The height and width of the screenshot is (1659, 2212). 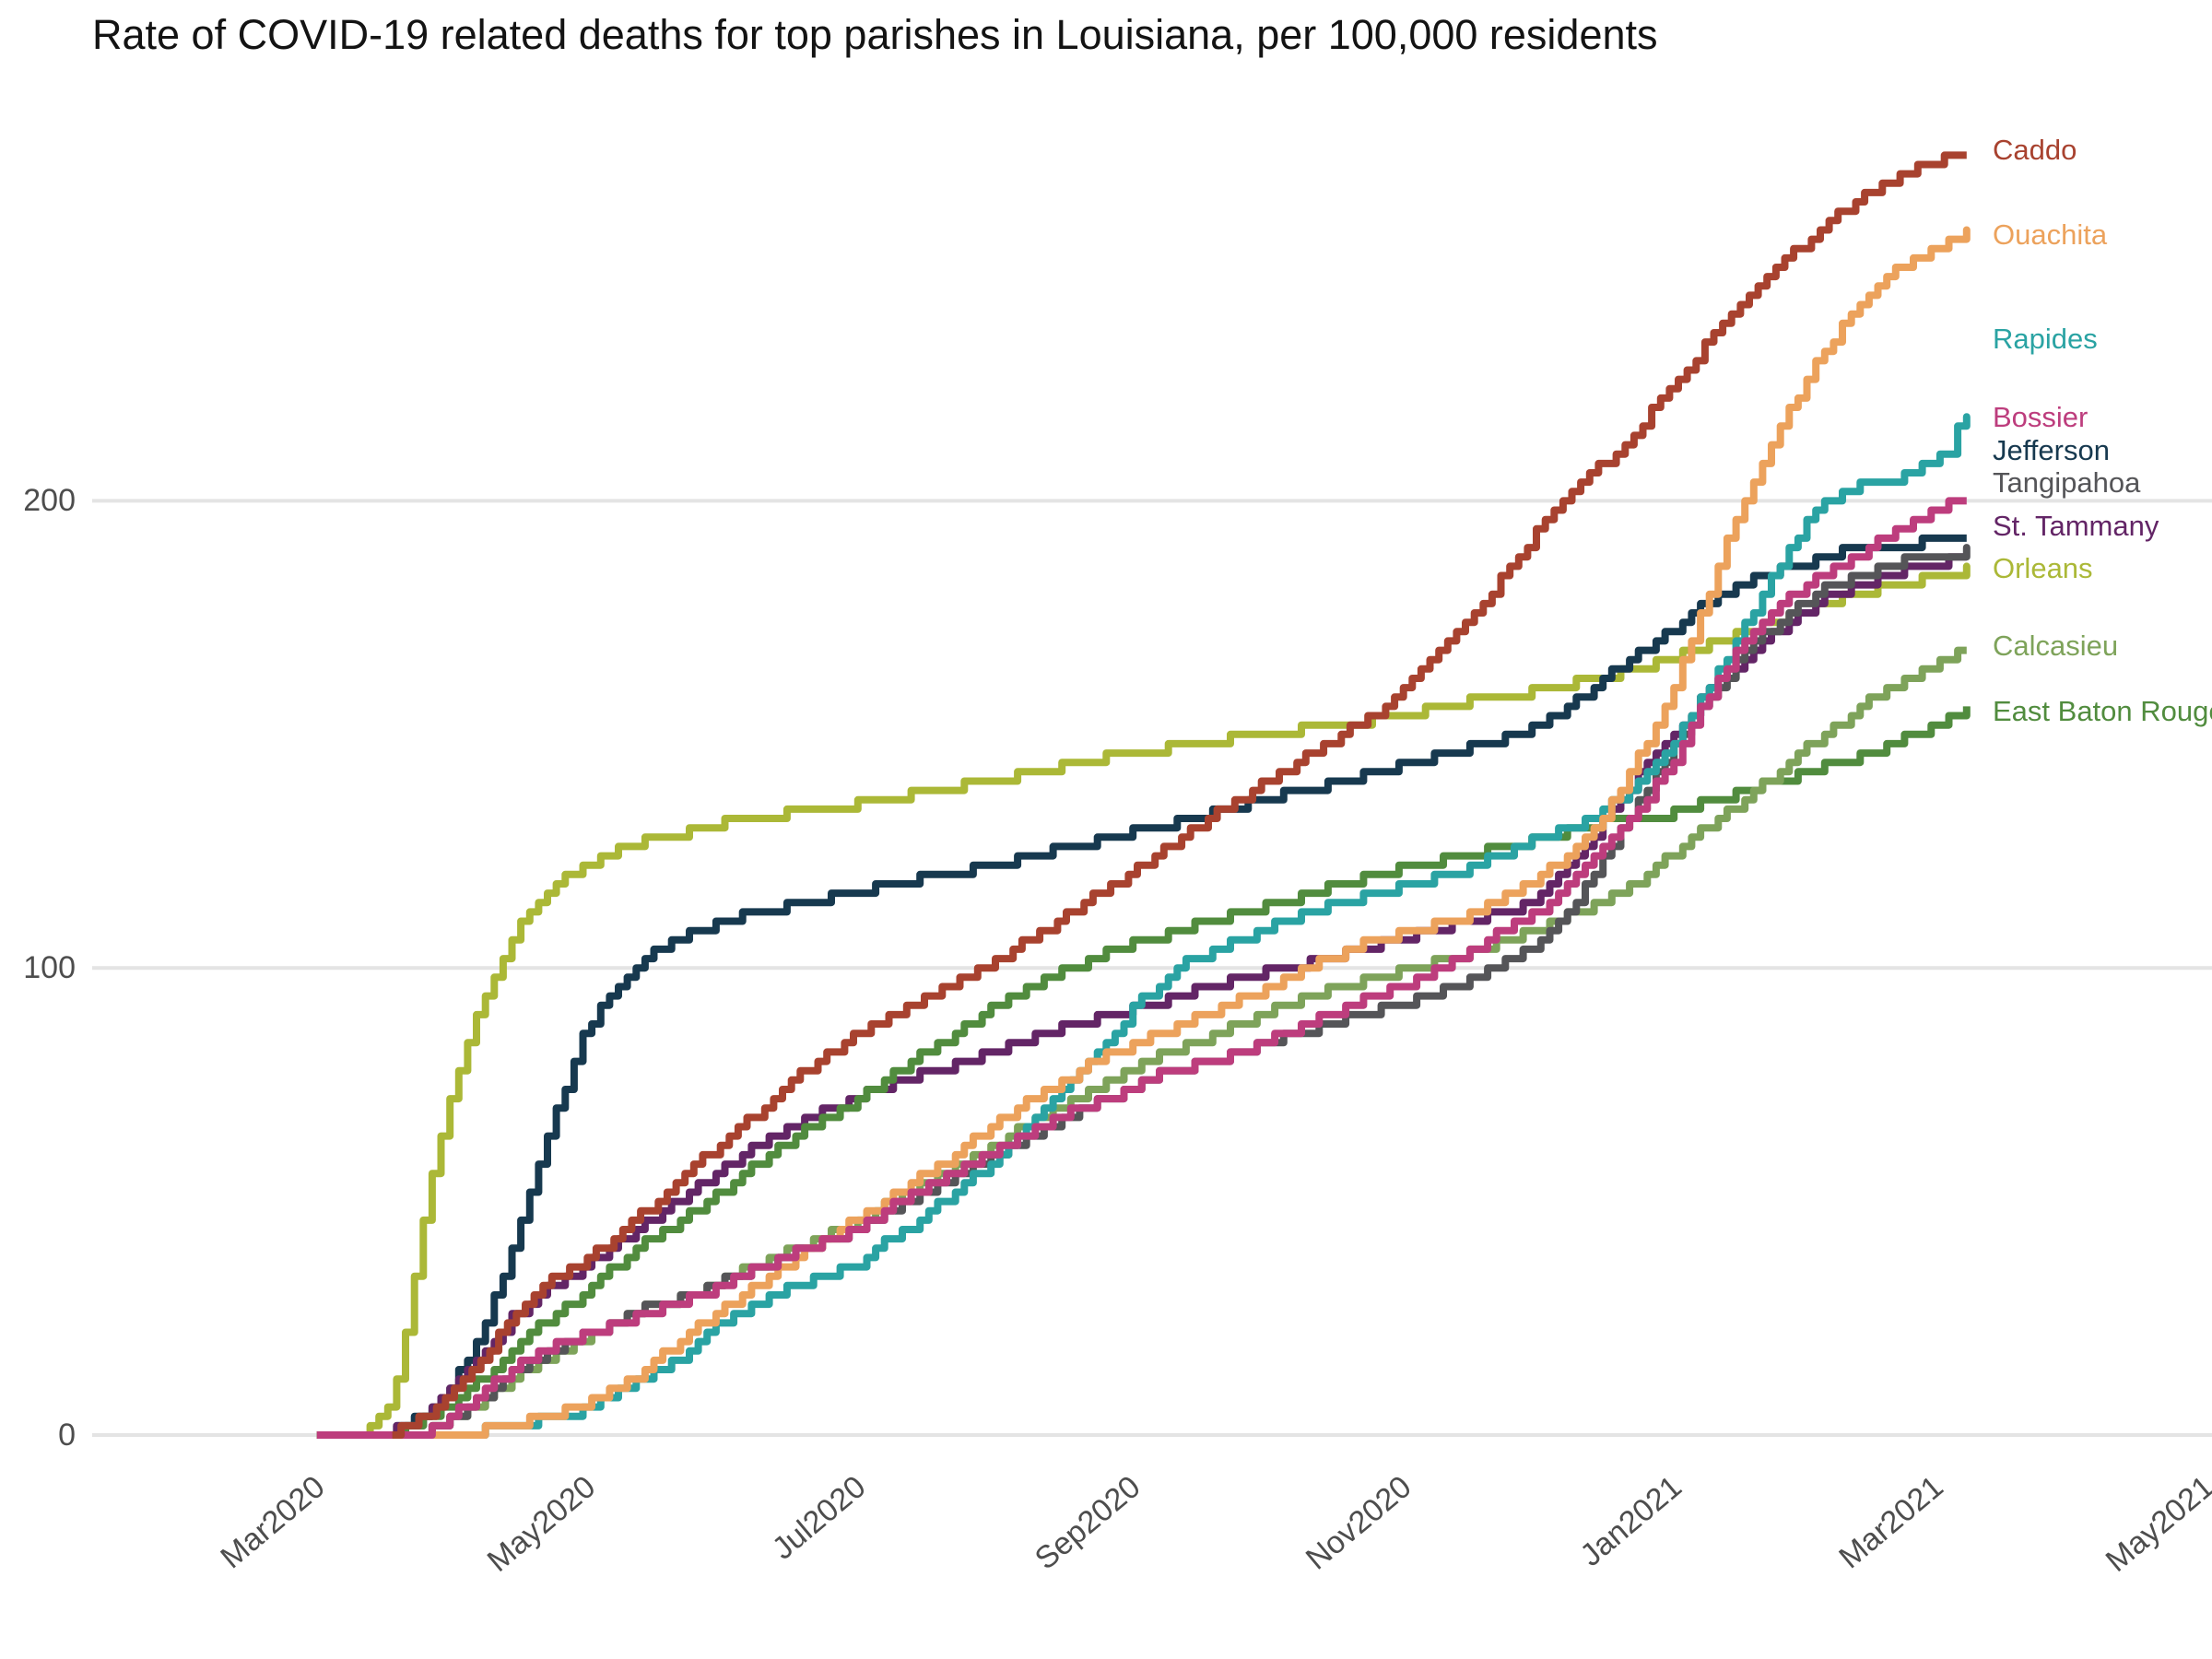 I want to click on series-label-jefferson: Jefferson, so click(x=2051, y=450).